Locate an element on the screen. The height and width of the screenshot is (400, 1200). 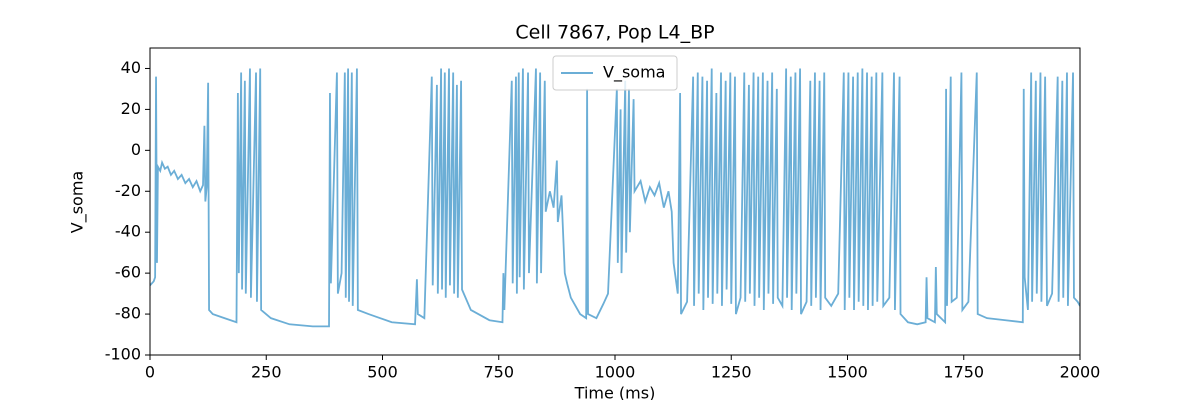
y-tick-label: -100 is located at coordinates (123, 354).